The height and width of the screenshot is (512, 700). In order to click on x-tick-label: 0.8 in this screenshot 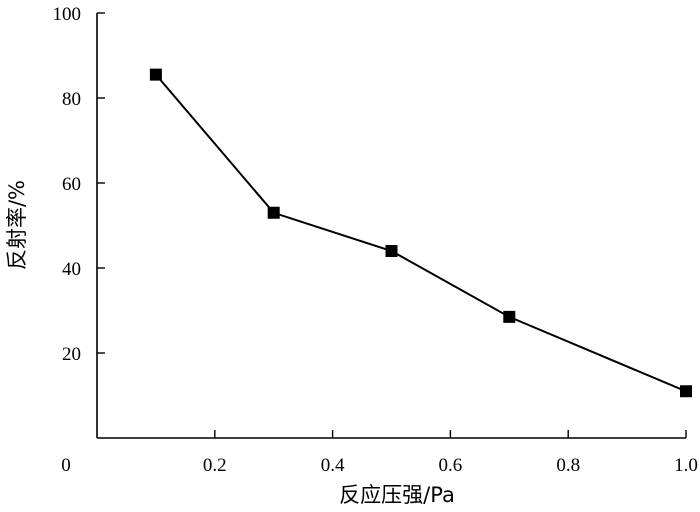, I will do `click(568, 465)`.